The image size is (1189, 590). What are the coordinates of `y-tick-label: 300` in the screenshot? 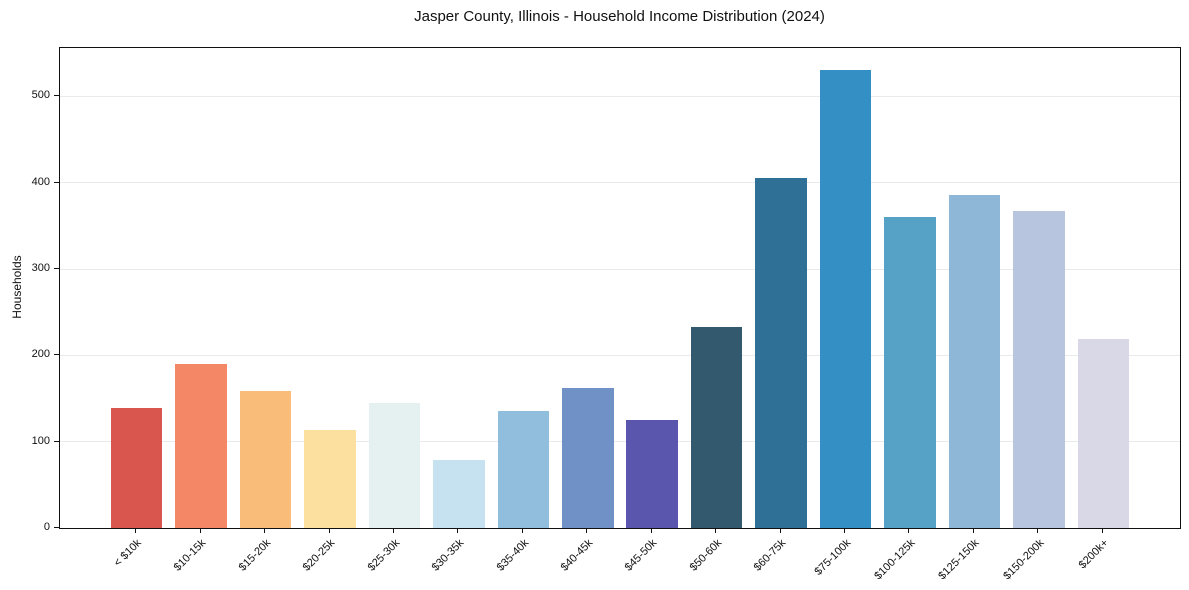 It's located at (40, 268).